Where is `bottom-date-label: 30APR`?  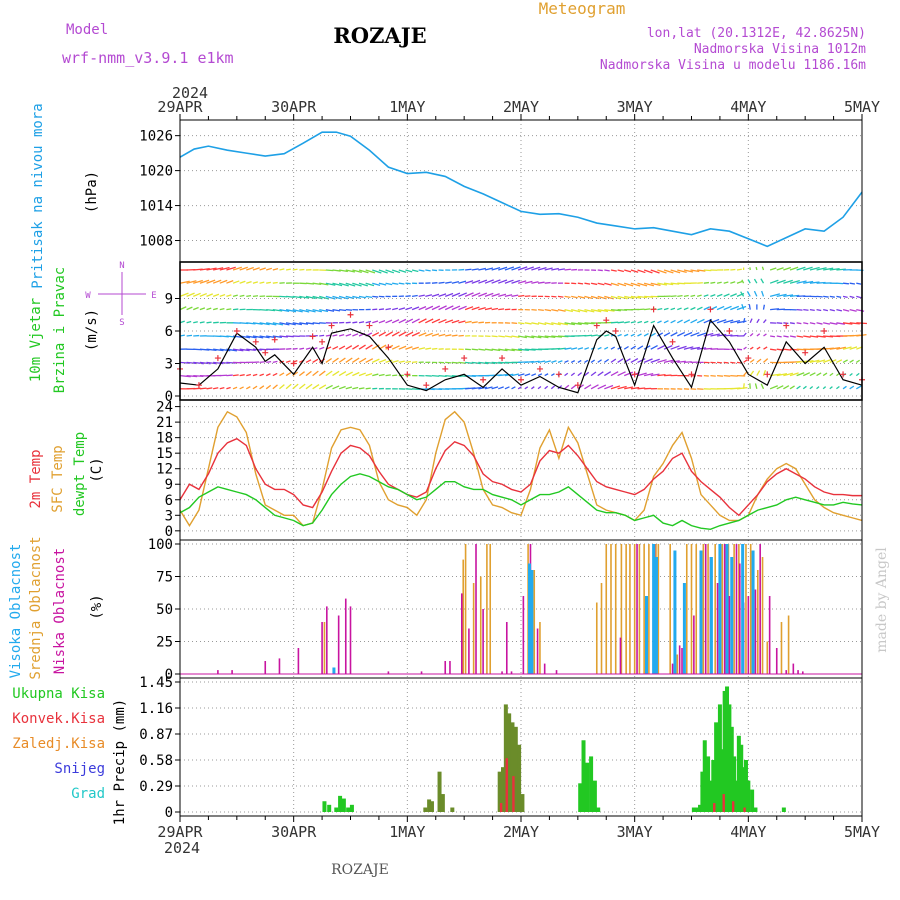
bottom-date-label: 30APR is located at coordinates (294, 832).